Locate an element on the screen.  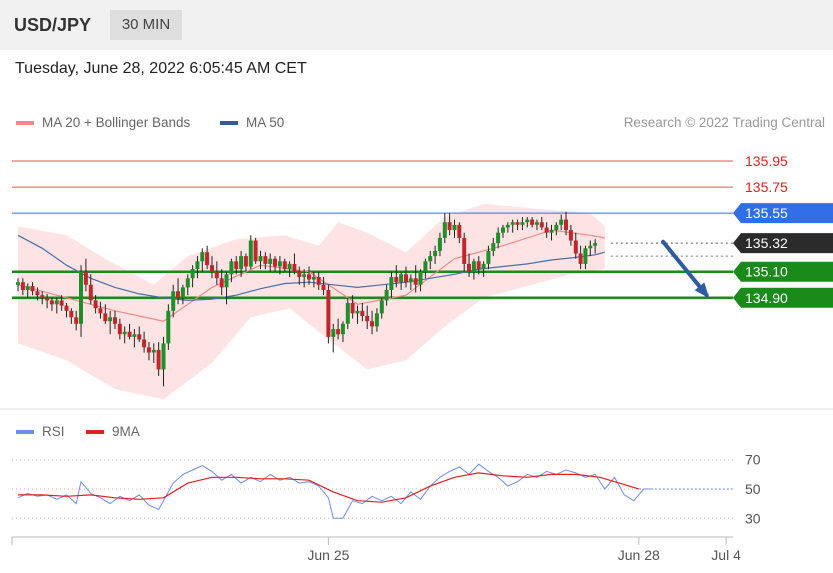
legend-9ma: 9MA is located at coordinates (113, 431).